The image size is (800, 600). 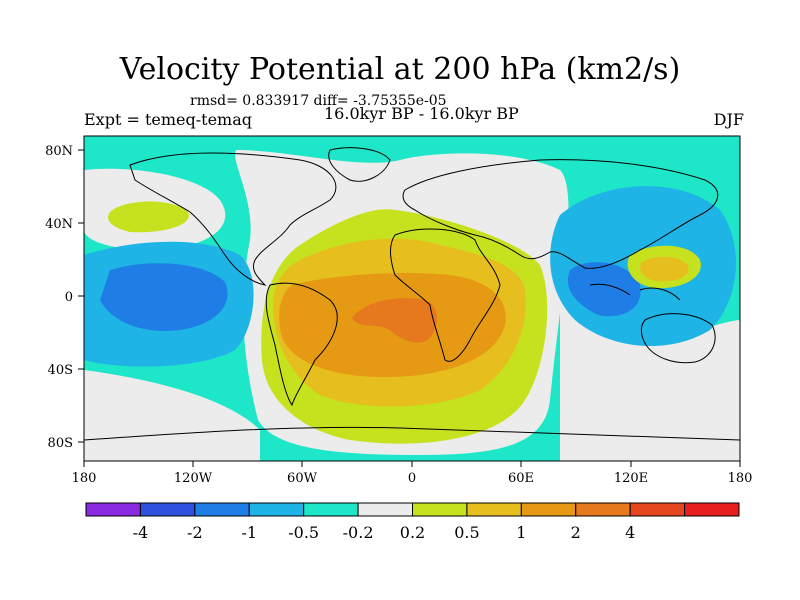 I want to click on negative-region-western-pacific-core, so click(x=604, y=289).